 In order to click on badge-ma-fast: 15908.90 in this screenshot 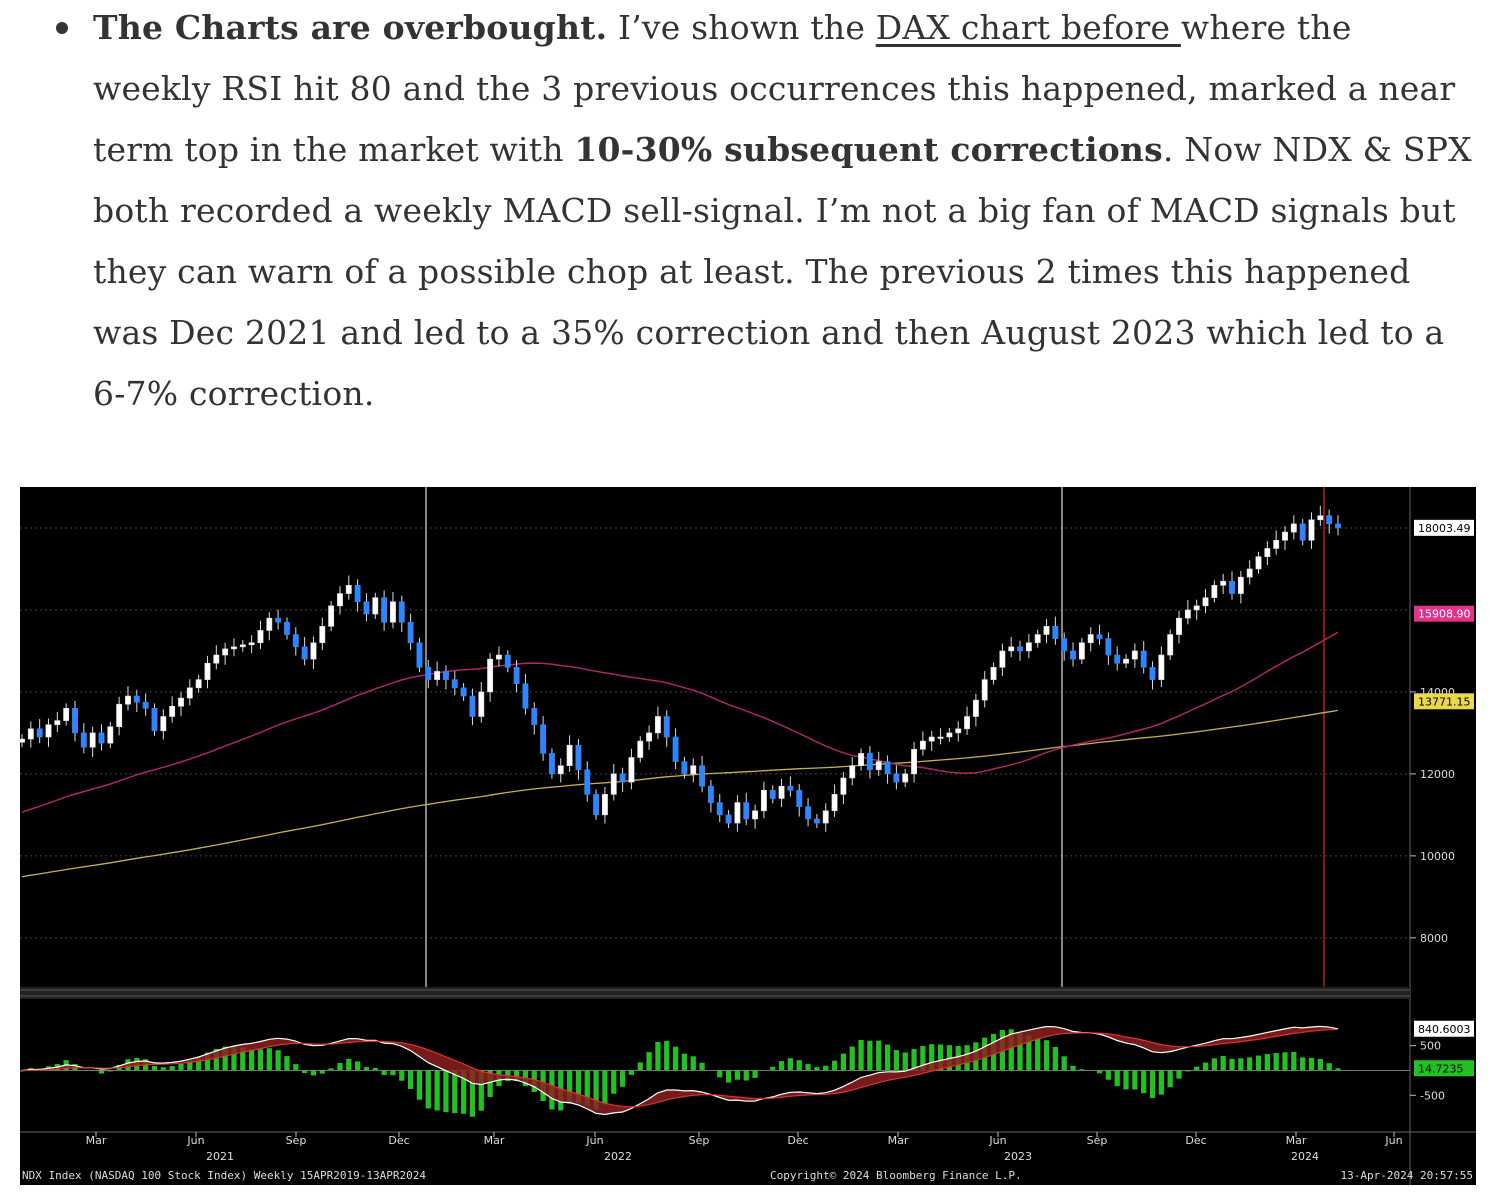, I will do `click(1444, 614)`.